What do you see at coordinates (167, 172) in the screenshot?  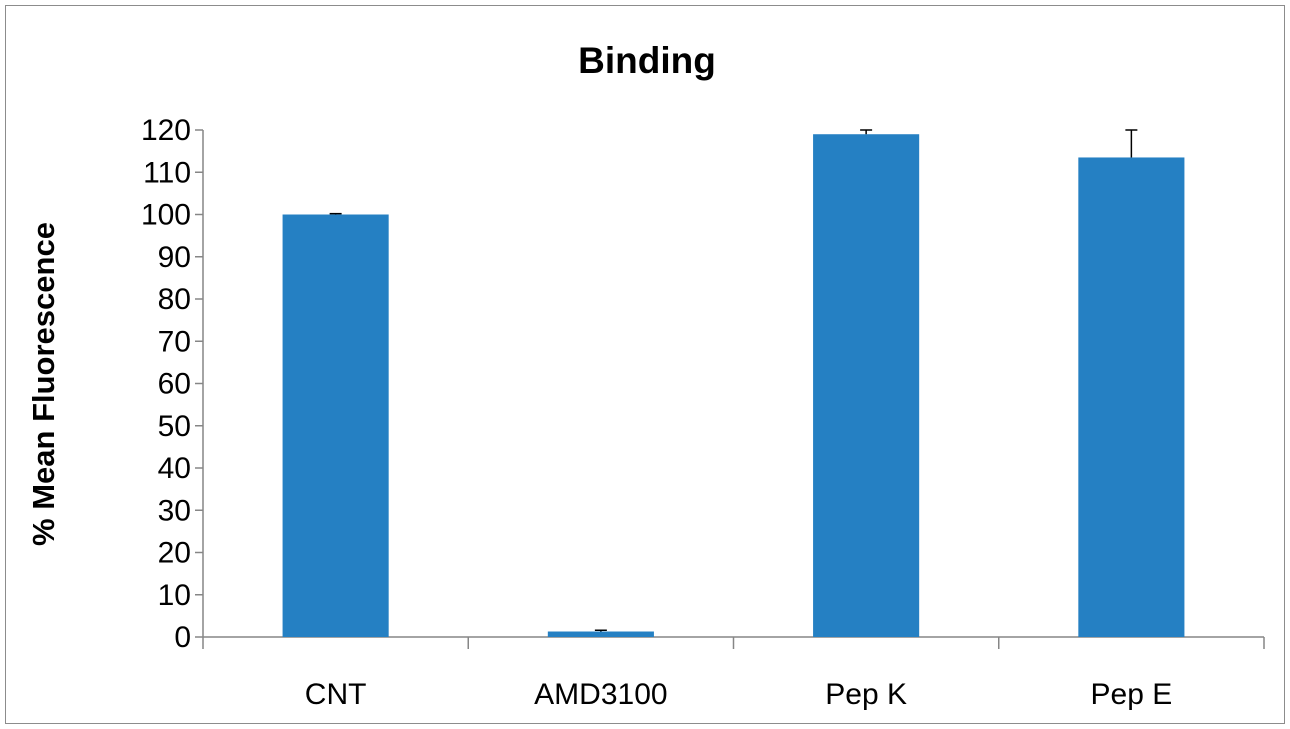 I see `y-tick-label: 110` at bounding box center [167, 172].